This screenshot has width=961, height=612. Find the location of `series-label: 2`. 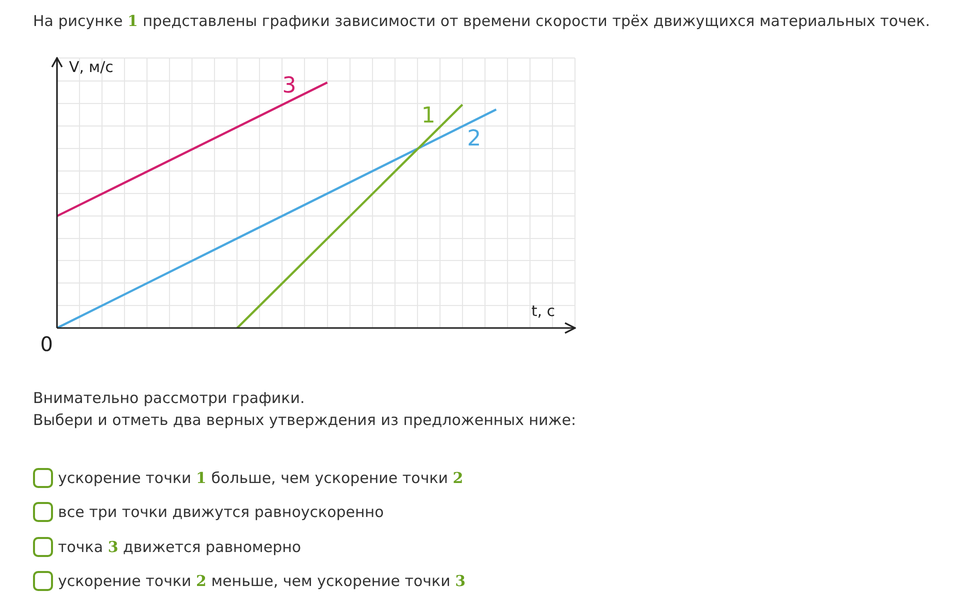

series-label: 2 is located at coordinates (474, 139).